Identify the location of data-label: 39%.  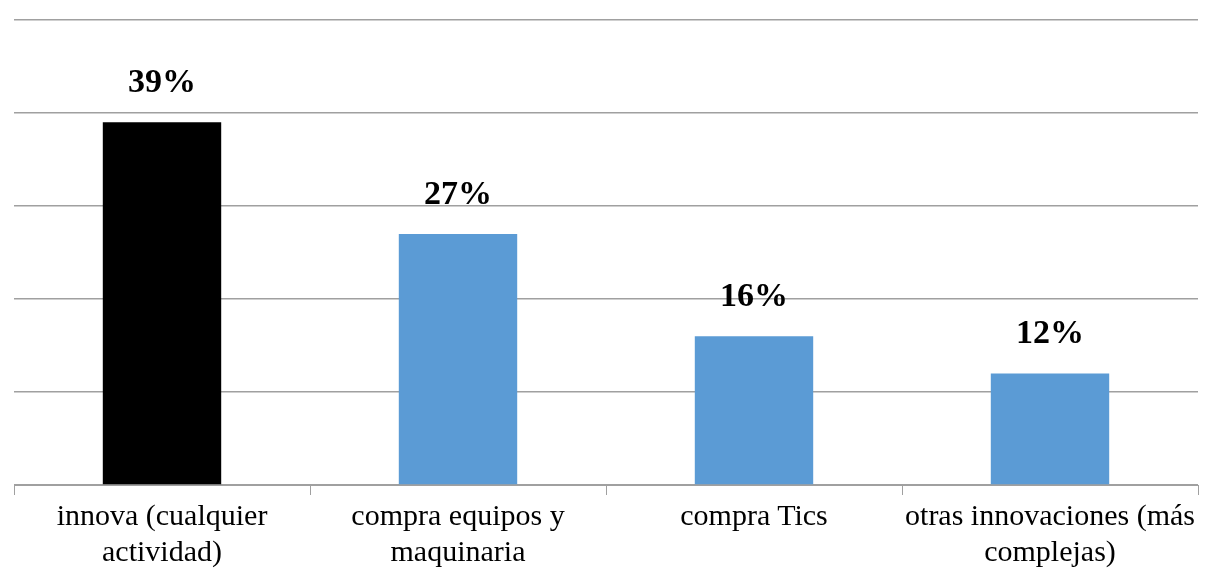
(162, 81).